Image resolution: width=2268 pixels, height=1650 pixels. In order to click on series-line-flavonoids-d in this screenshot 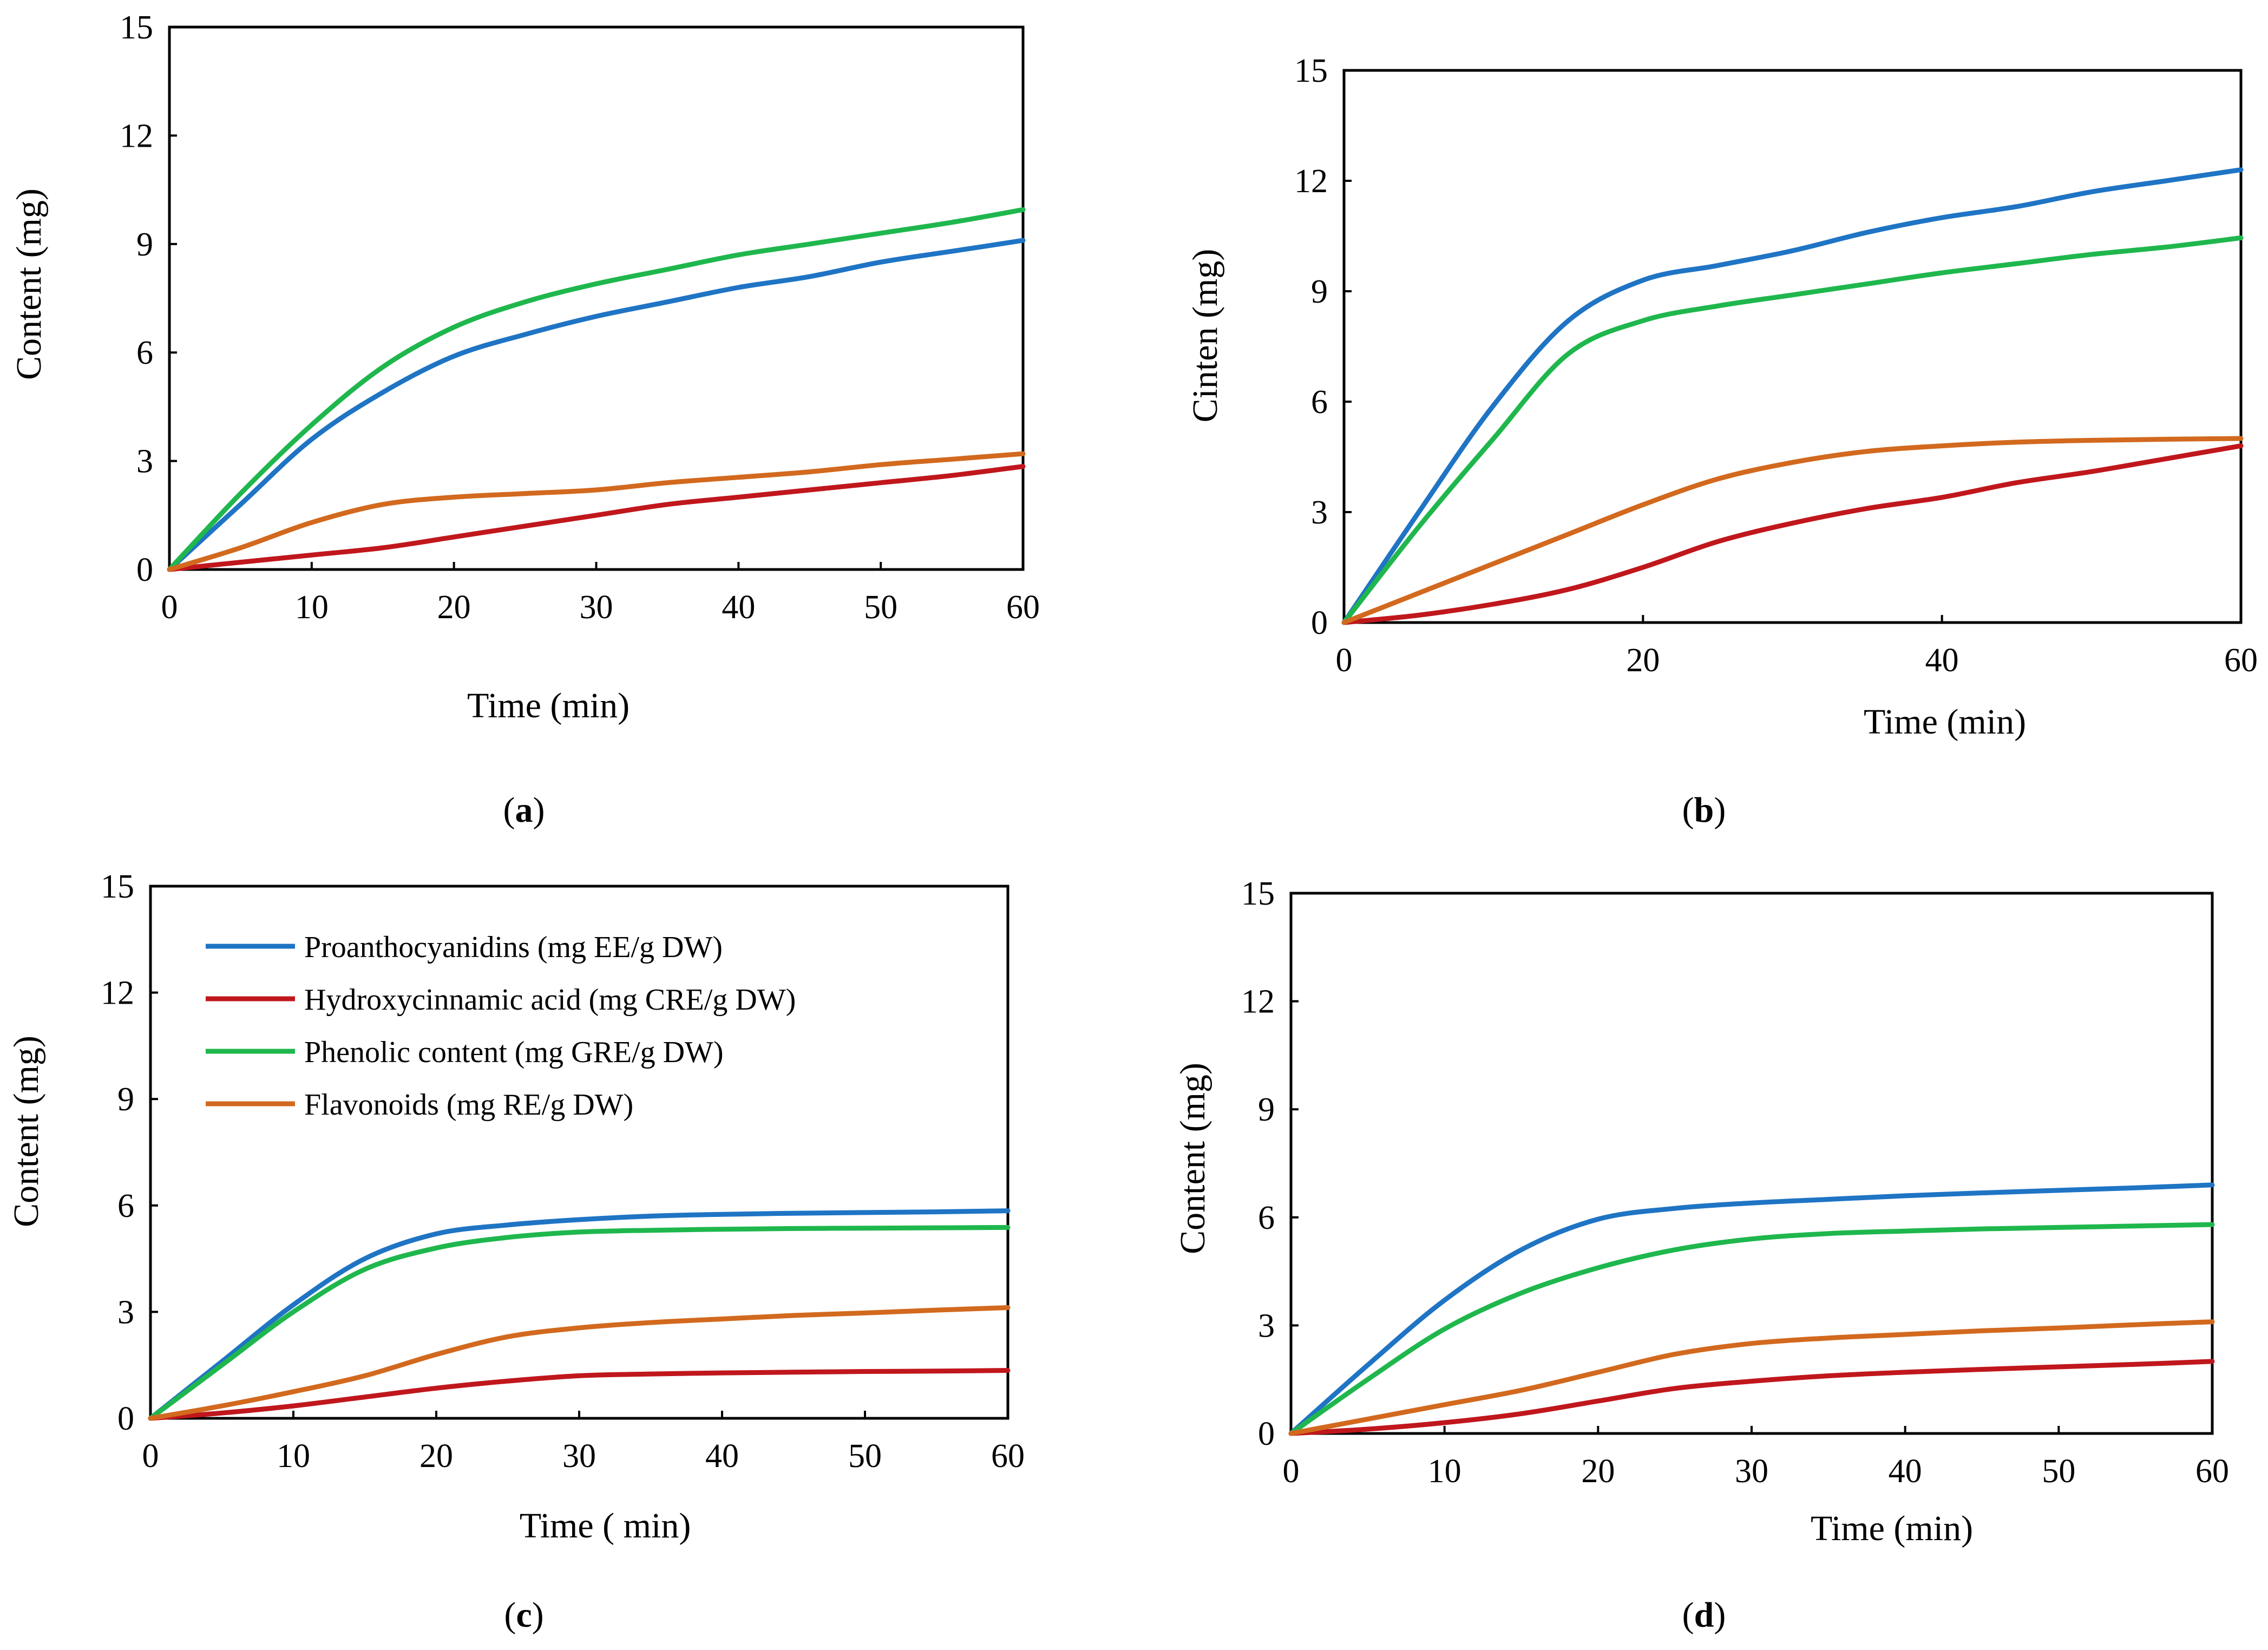, I will do `click(1752, 1377)`.